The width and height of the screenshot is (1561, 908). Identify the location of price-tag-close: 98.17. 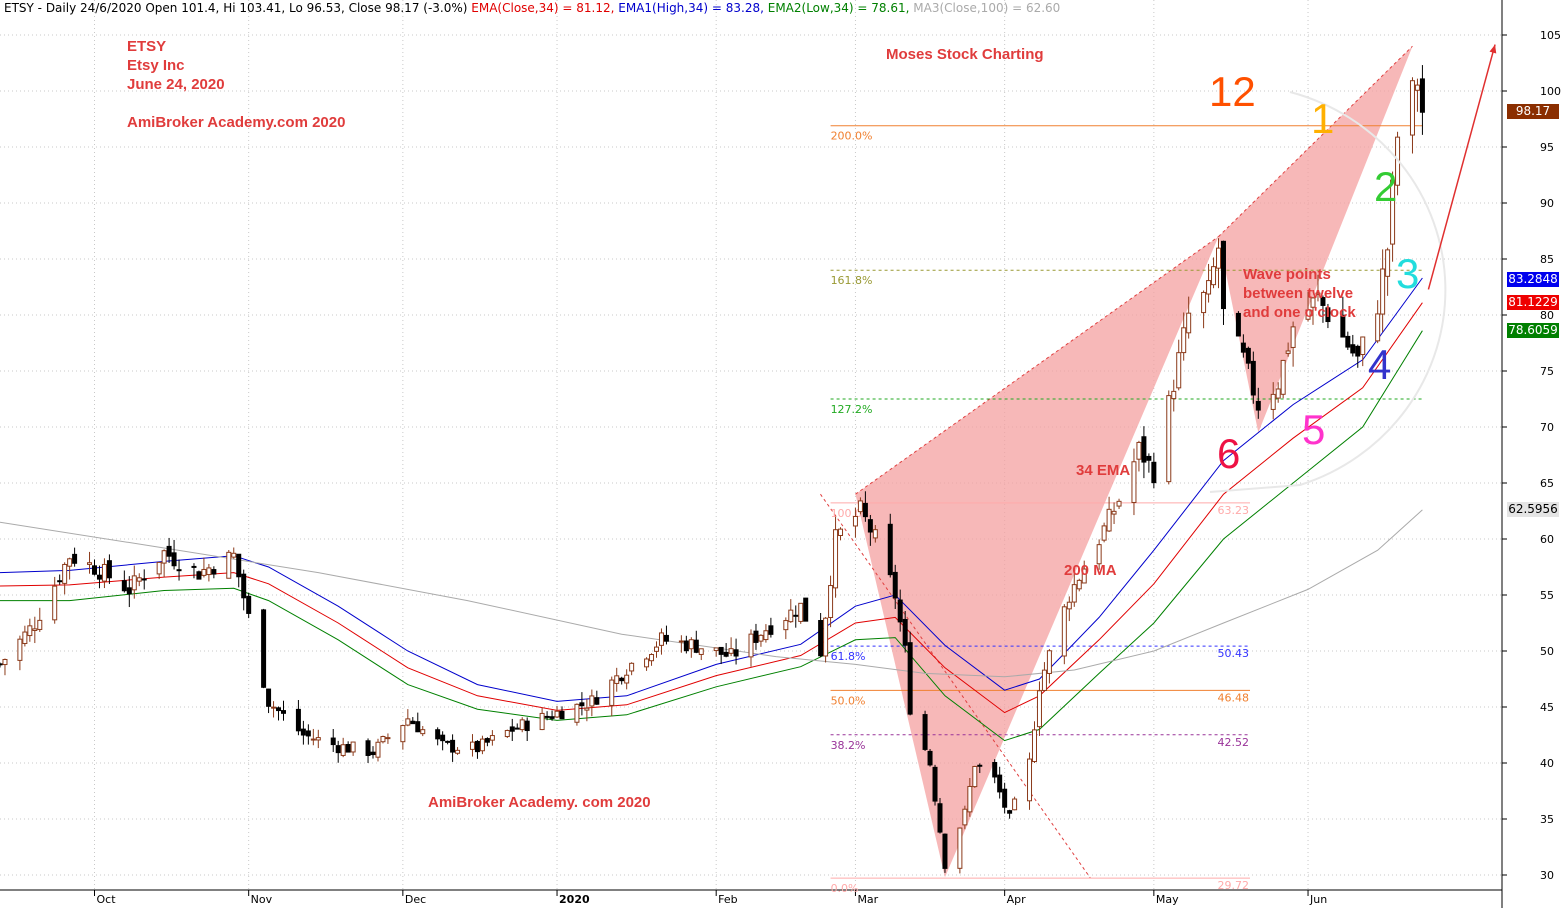
(1533, 111).